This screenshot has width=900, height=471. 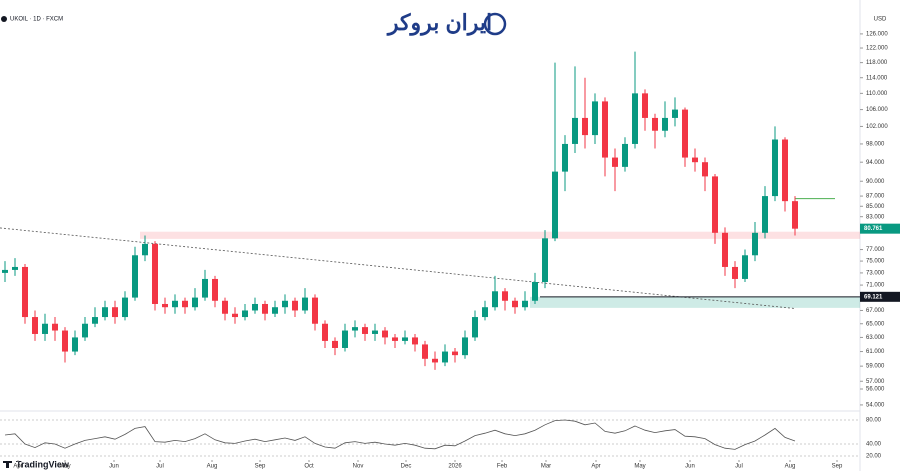 I want to click on x-tick-label: Dec, so click(x=406, y=467).